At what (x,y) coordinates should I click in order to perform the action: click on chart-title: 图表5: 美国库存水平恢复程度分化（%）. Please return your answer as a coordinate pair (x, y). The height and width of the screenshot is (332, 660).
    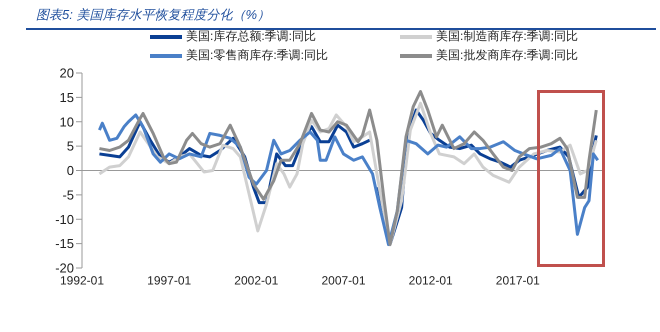
    Looking at the image, I should click on (341, 18).